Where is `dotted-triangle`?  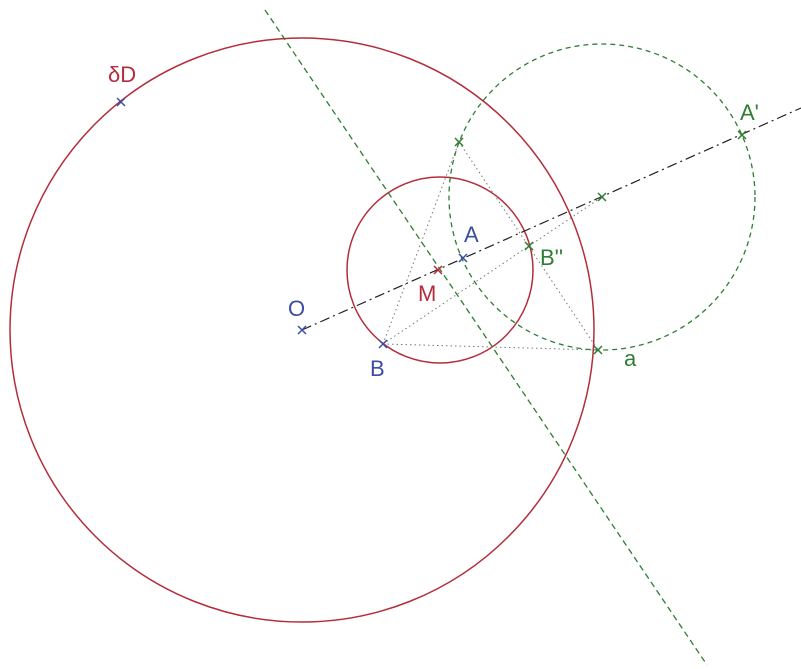 dotted-triangle is located at coordinates (492, 246).